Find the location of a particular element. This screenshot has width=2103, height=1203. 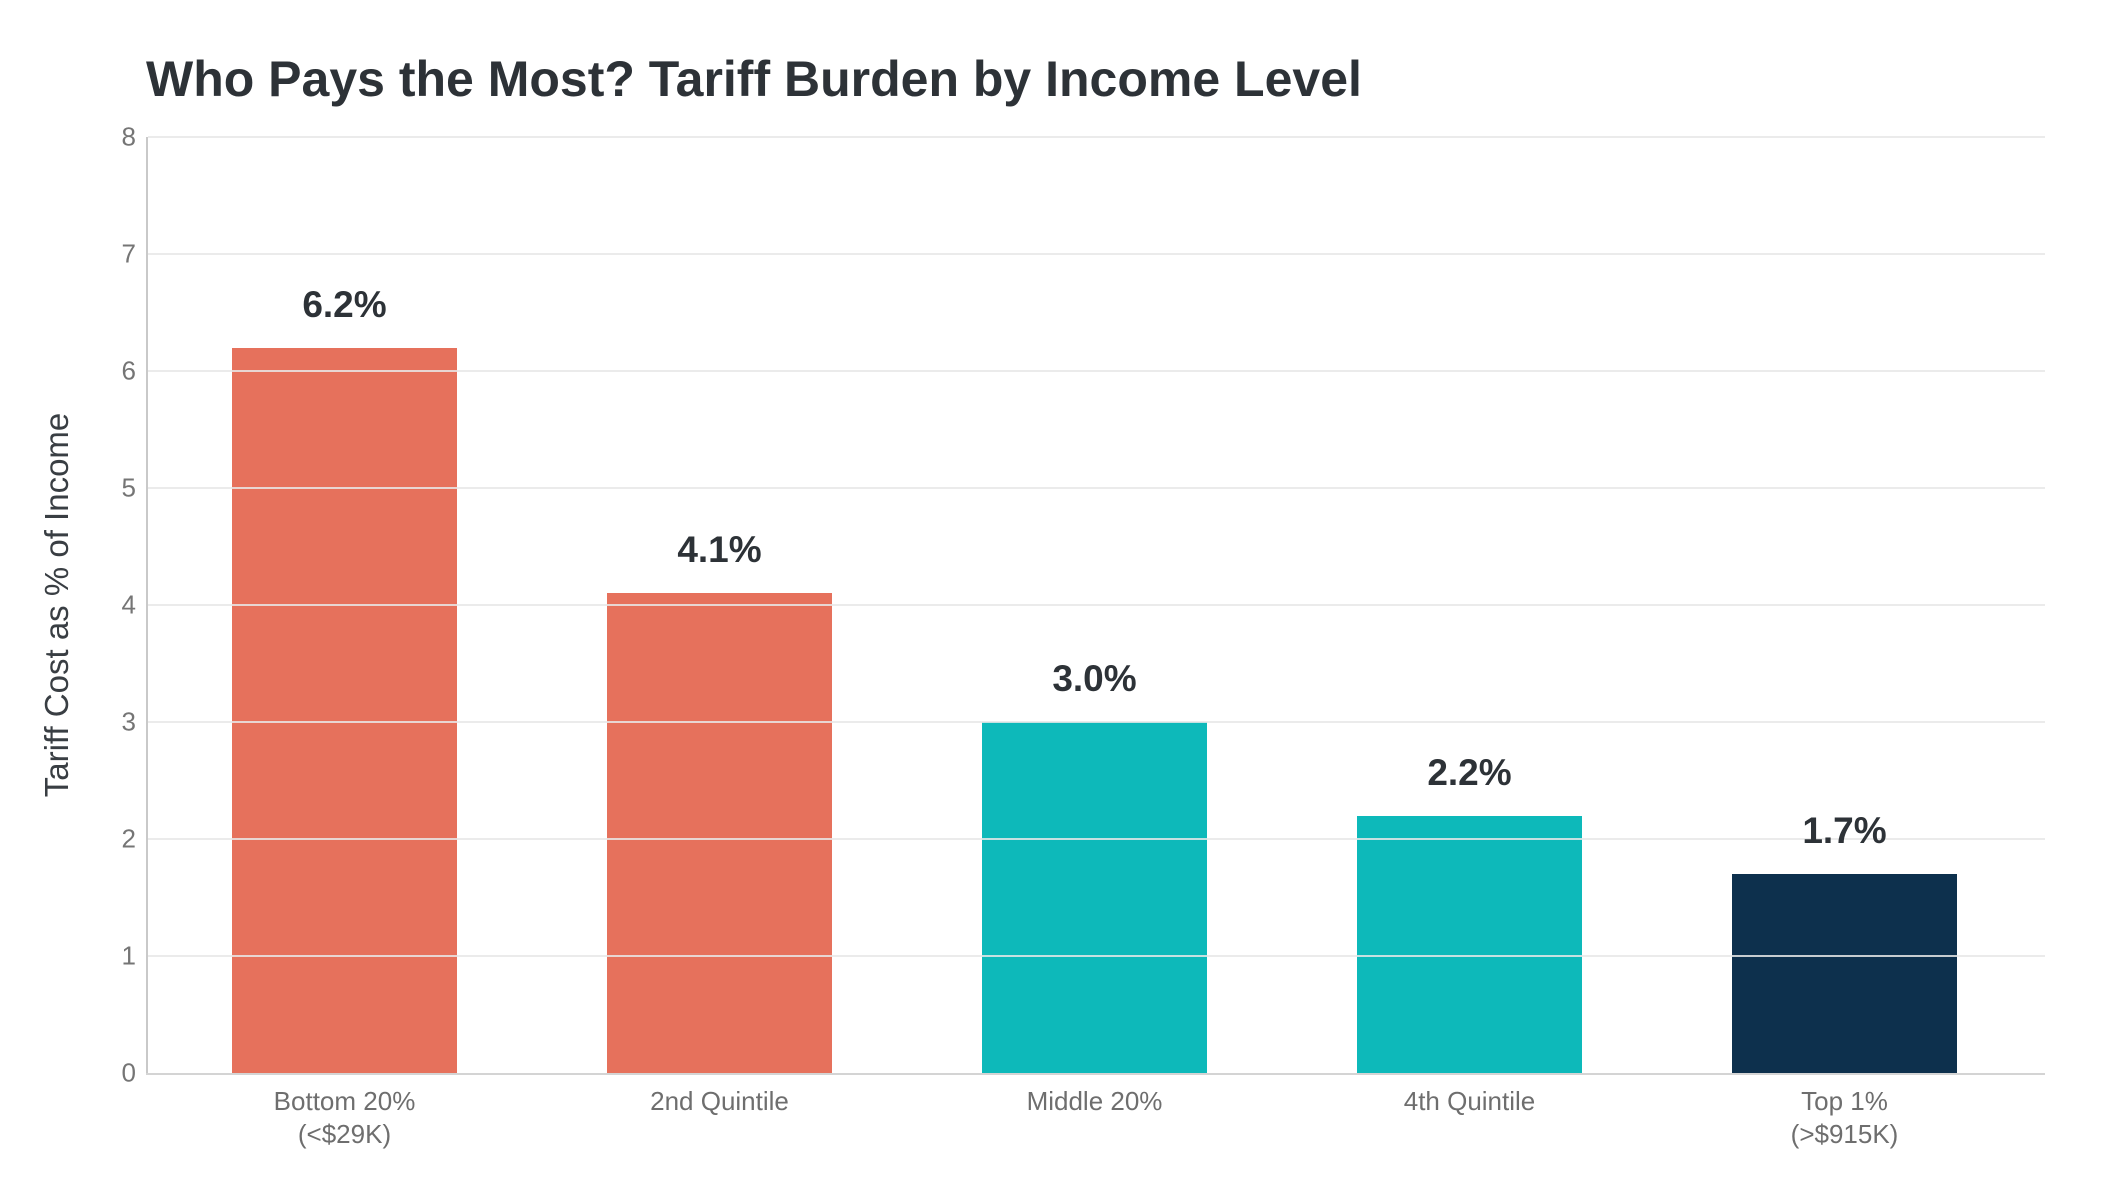

bar-value-label-4: 2.2% is located at coordinates (1469, 772).